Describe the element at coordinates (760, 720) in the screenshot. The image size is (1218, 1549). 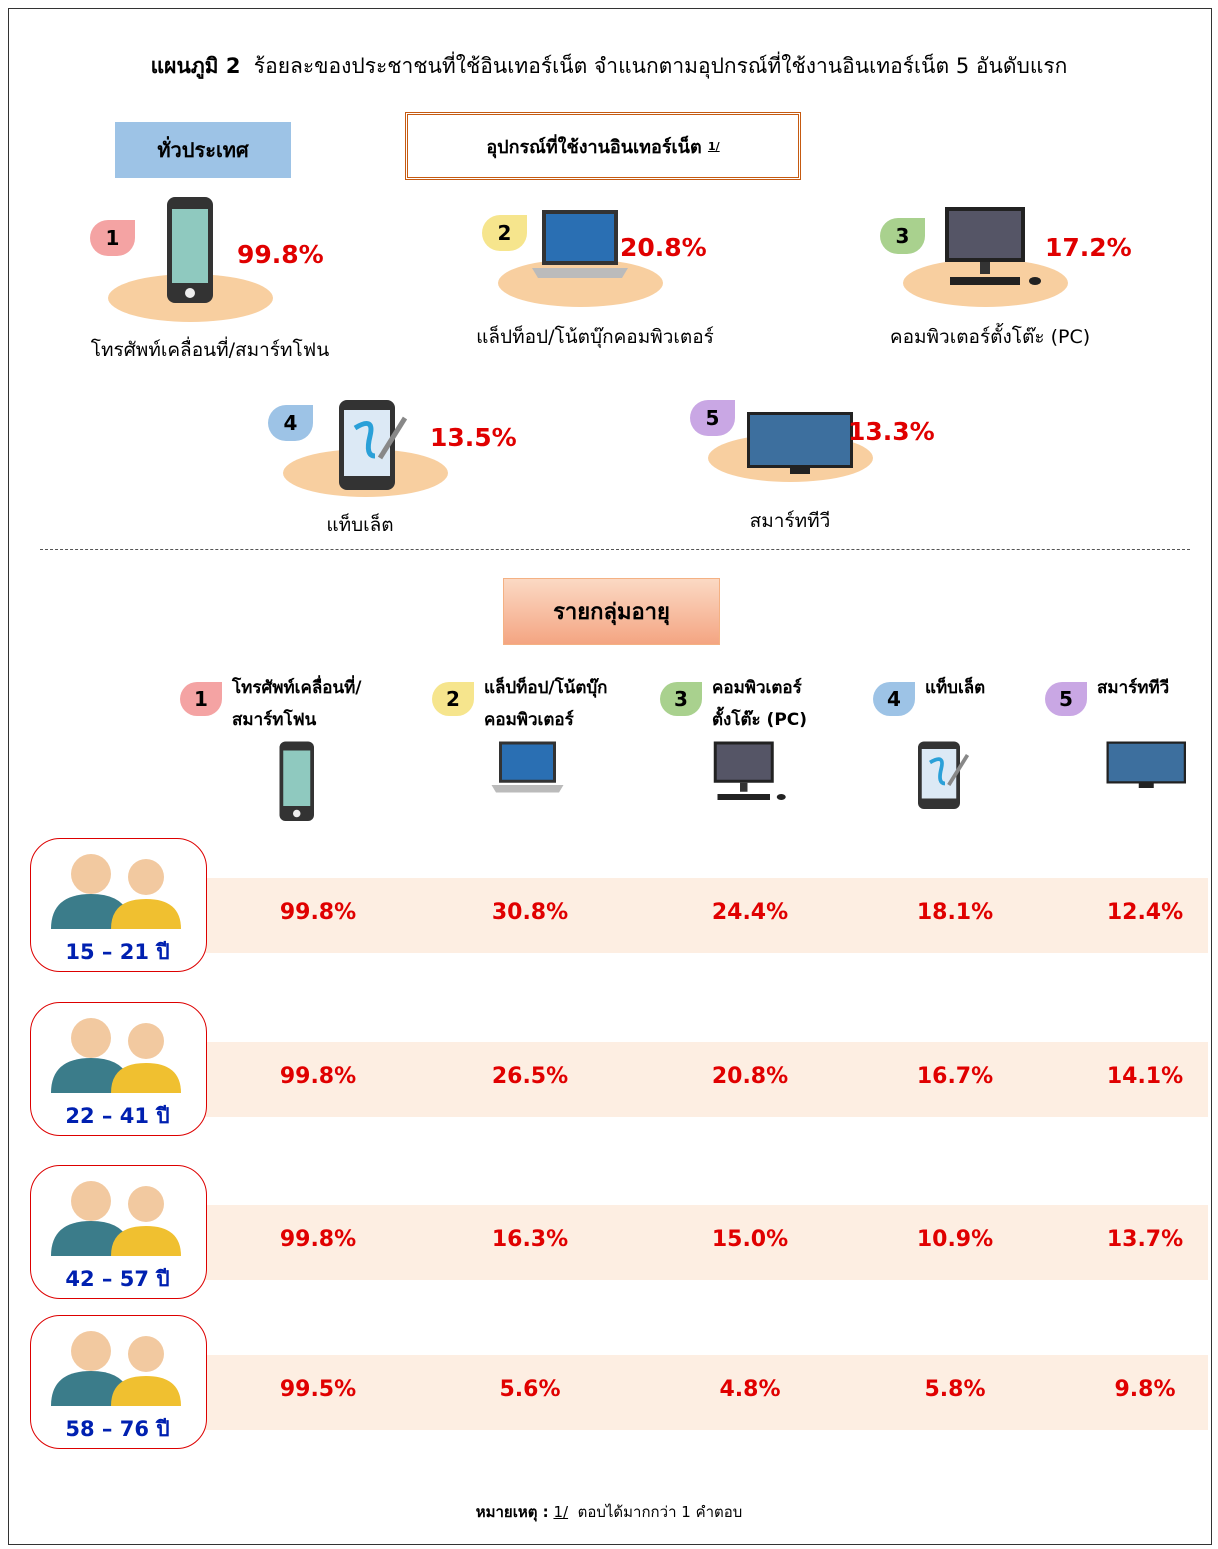
I see `column-name: ตั้งโต๊ะ (PC)` at that location.